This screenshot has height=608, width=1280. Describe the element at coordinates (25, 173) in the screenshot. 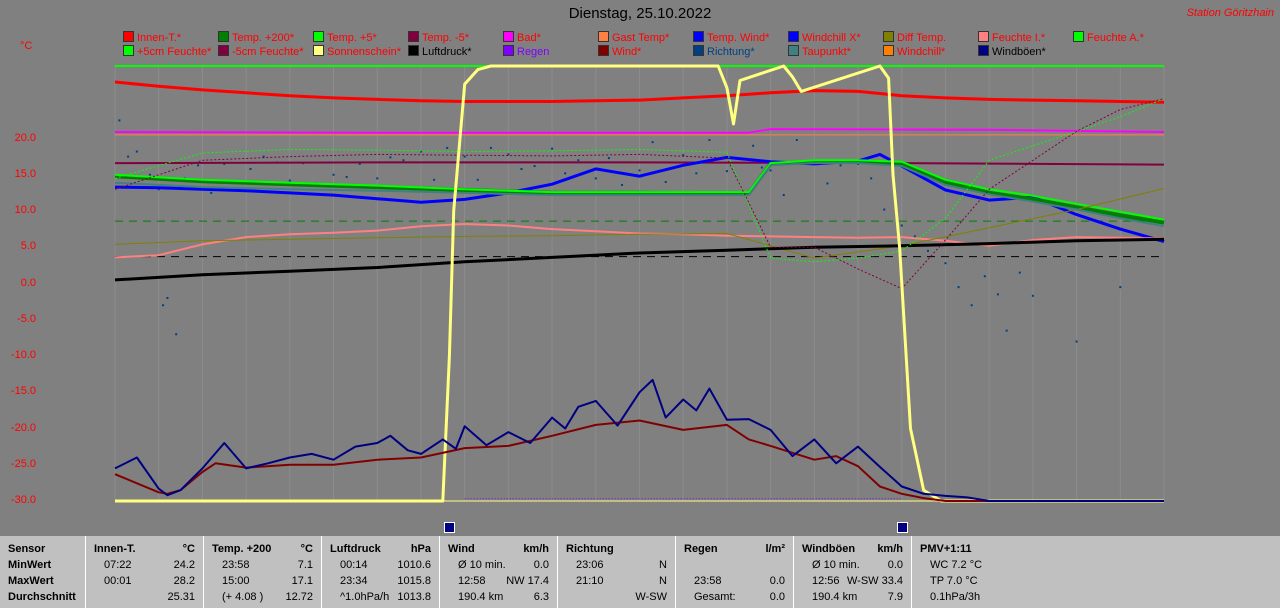

I see `y-tick-label: 15.0` at that location.